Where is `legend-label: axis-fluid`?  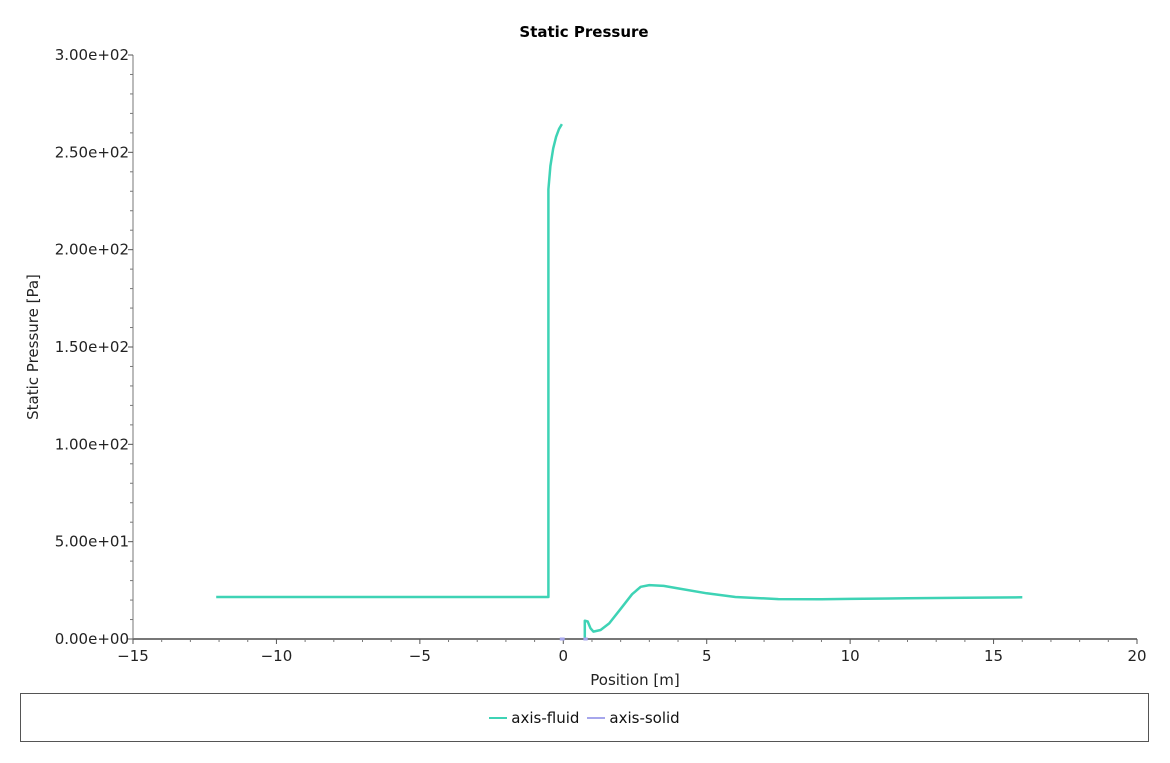
legend-label: axis-fluid is located at coordinates (545, 717).